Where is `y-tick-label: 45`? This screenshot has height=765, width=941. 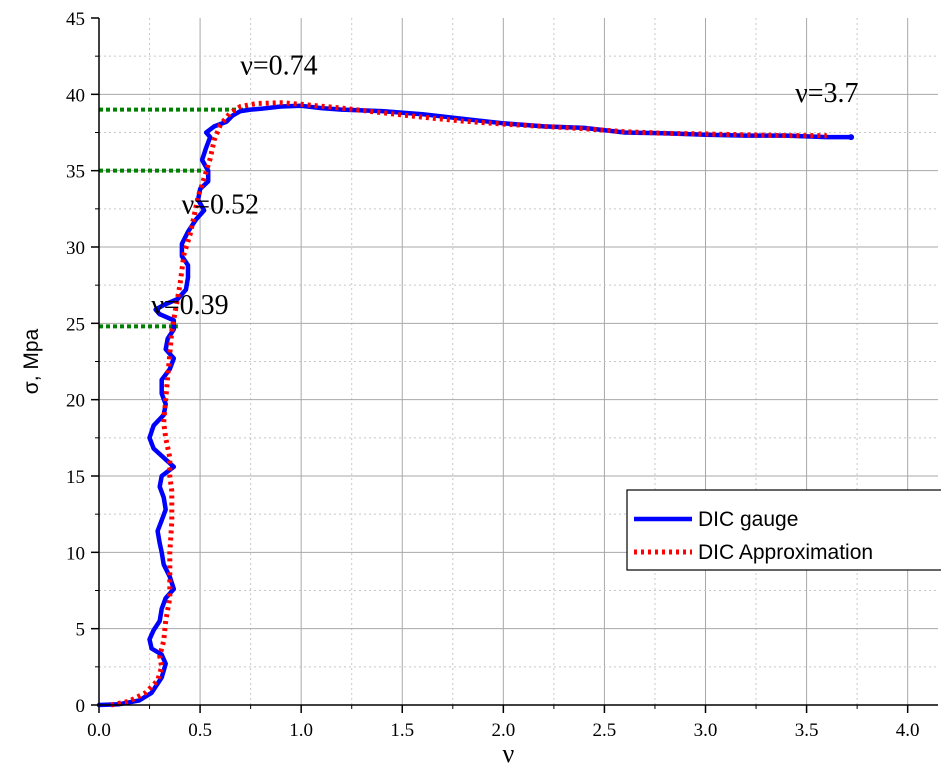
y-tick-label: 45 is located at coordinates (75, 19).